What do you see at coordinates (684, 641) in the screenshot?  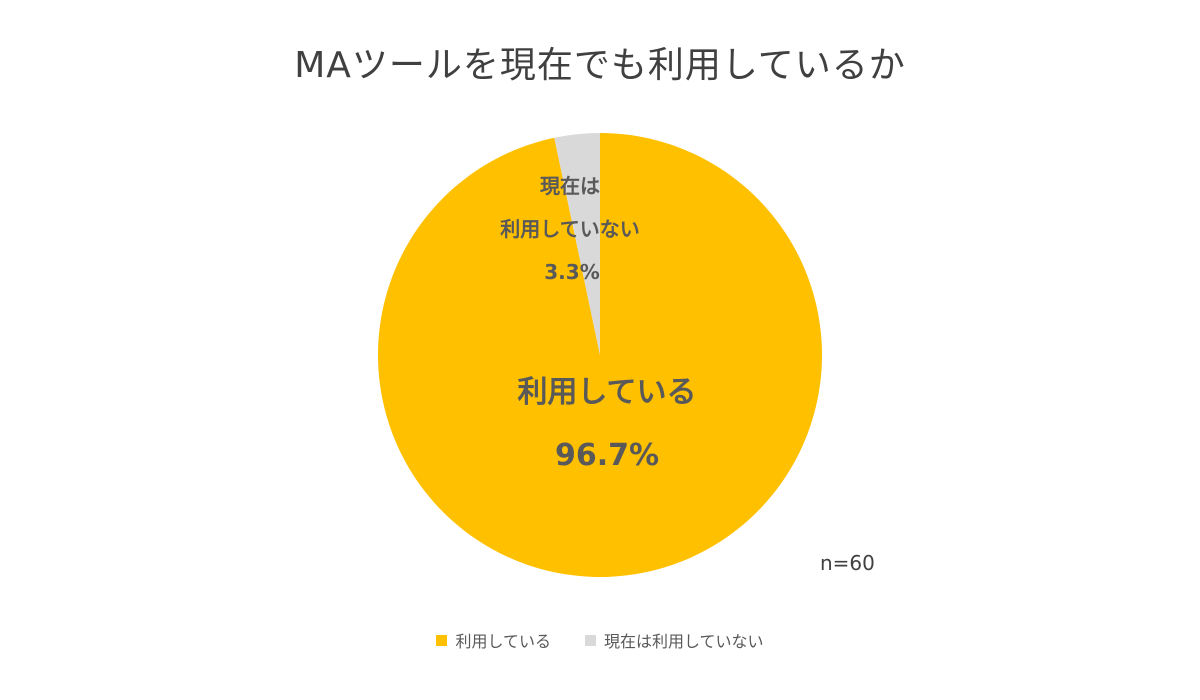 I see `legend-label-not-using: 現在は利用していない` at bounding box center [684, 641].